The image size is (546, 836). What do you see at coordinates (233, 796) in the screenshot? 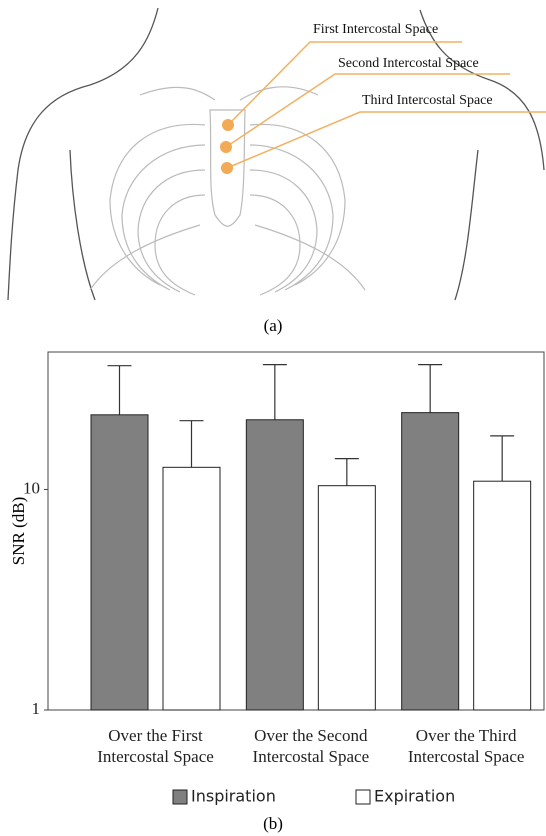
I see `legend-label: Inspiration` at bounding box center [233, 796].